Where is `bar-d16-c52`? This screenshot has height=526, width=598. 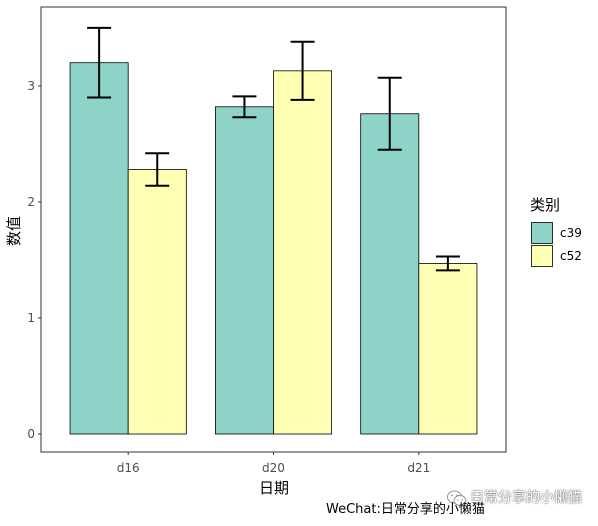
bar-d16-c52 is located at coordinates (157, 302).